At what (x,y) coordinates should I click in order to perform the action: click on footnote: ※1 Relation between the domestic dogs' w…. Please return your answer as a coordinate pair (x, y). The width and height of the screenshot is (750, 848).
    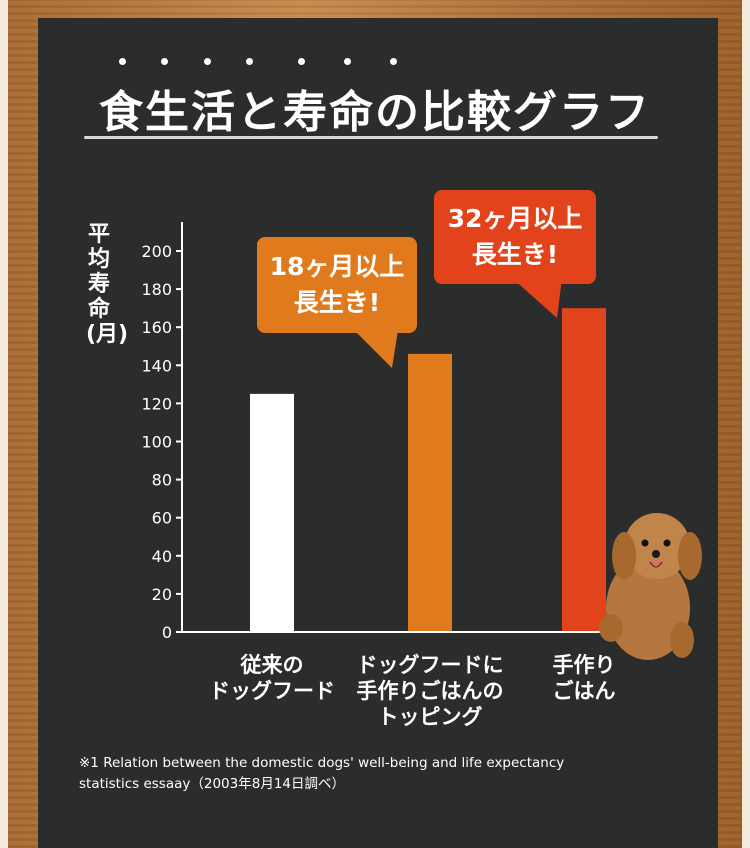
    Looking at the image, I should click on (379, 774).